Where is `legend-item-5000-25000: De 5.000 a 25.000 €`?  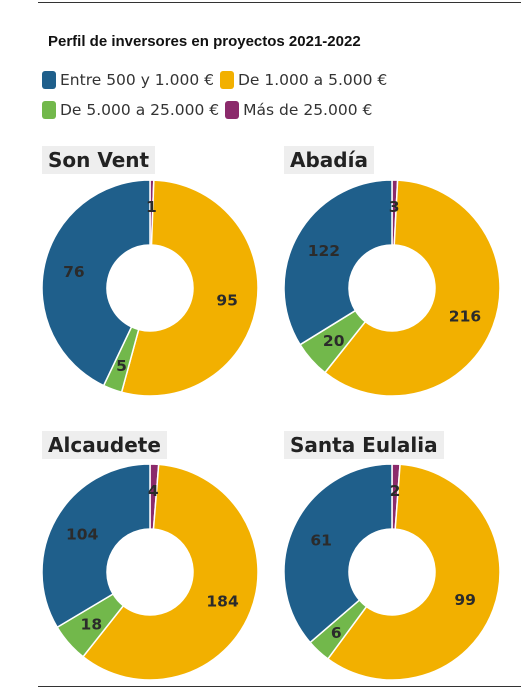
legend-item-5000-25000: De 5.000 a 25.000 € is located at coordinates (130, 110).